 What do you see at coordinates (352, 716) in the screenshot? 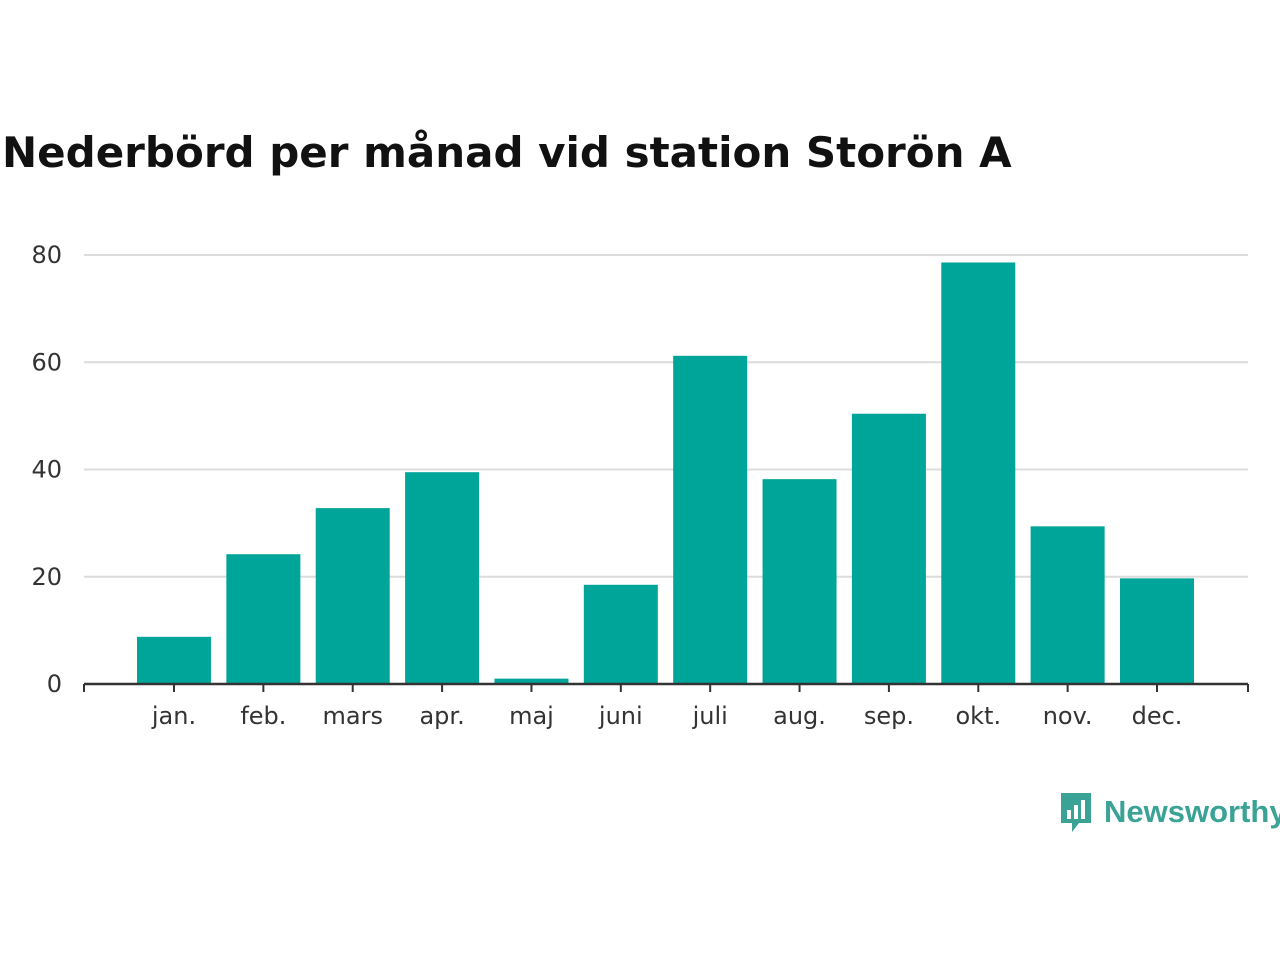
I see `x-tick-label: mars` at bounding box center [352, 716].